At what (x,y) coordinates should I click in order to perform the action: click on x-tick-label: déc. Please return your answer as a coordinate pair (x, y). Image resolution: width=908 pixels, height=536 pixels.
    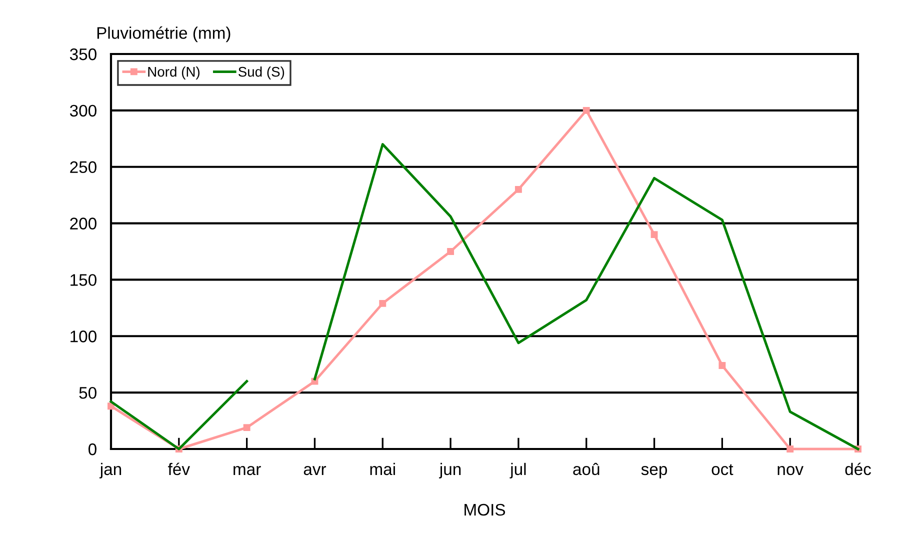
    Looking at the image, I should click on (858, 469).